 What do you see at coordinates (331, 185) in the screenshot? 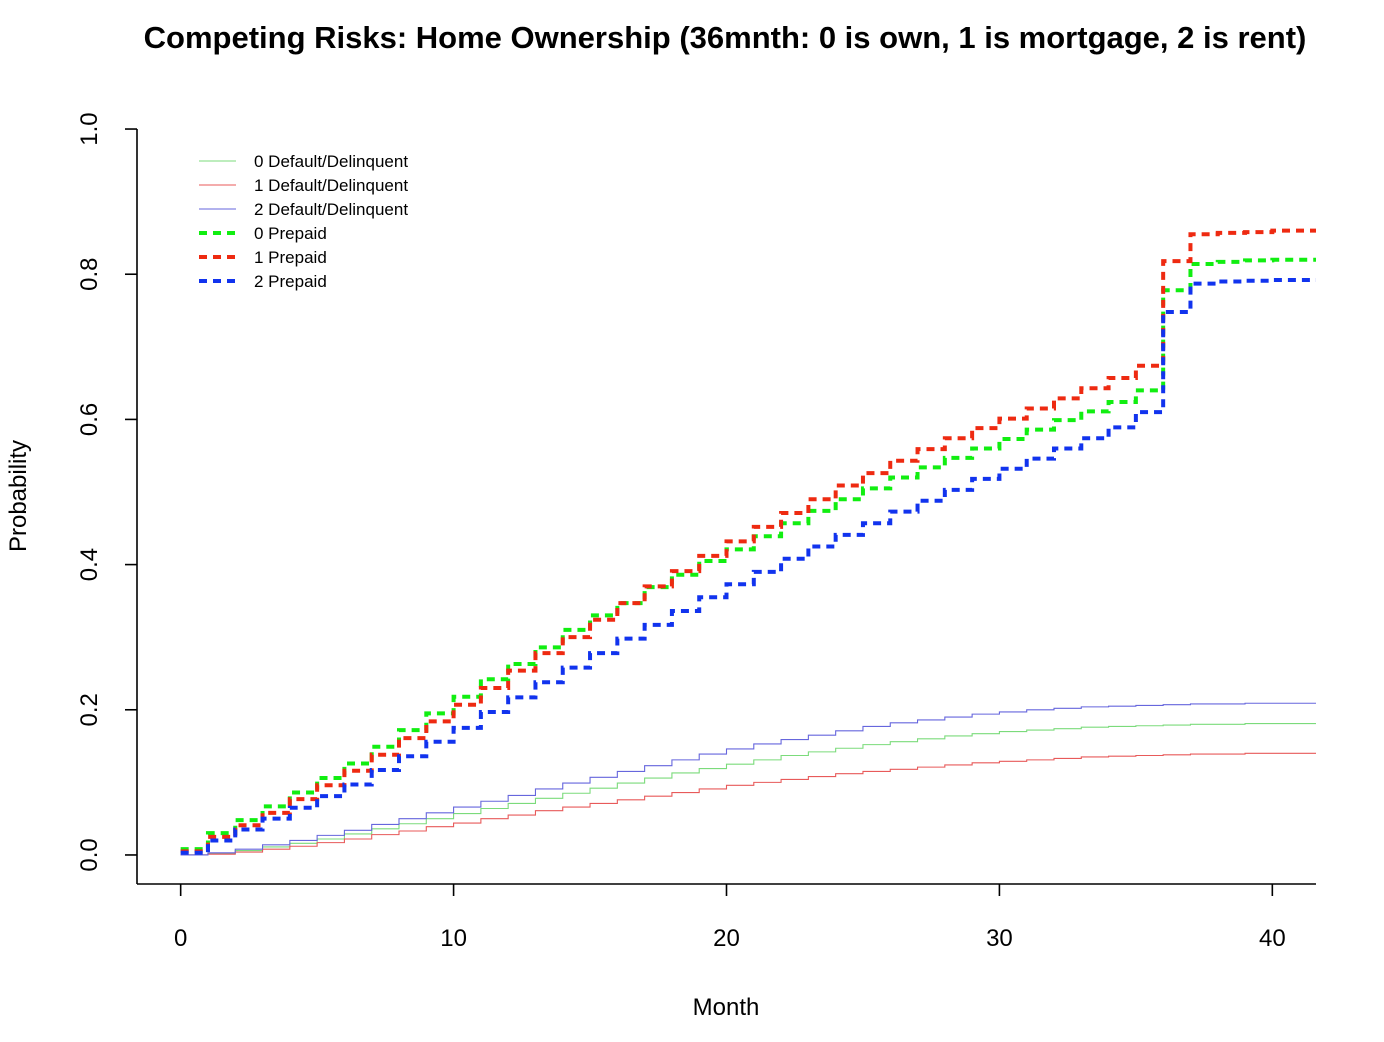
I see `legend-label: 1 Default/Delinquent` at bounding box center [331, 185].